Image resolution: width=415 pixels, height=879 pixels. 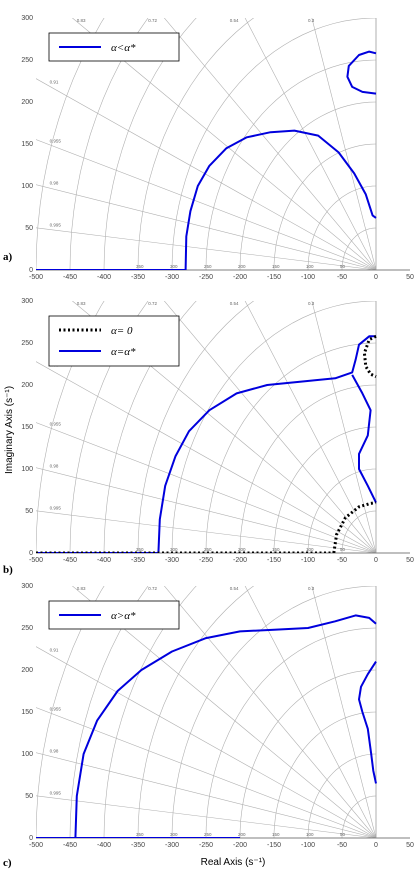 I want to click on y-tick-label: 50, so click(x=29, y=796).